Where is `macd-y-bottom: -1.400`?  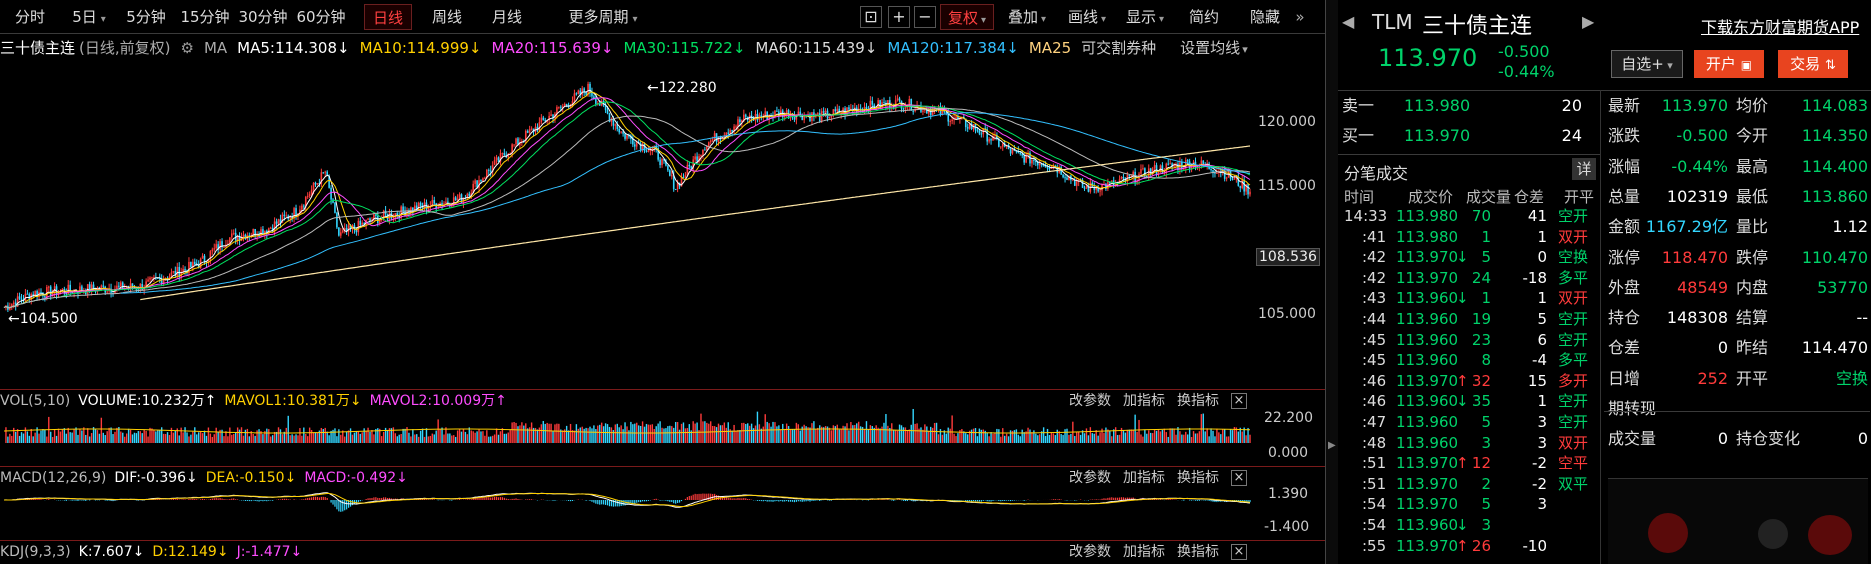 macd-y-bottom: -1.400 is located at coordinates (1287, 527).